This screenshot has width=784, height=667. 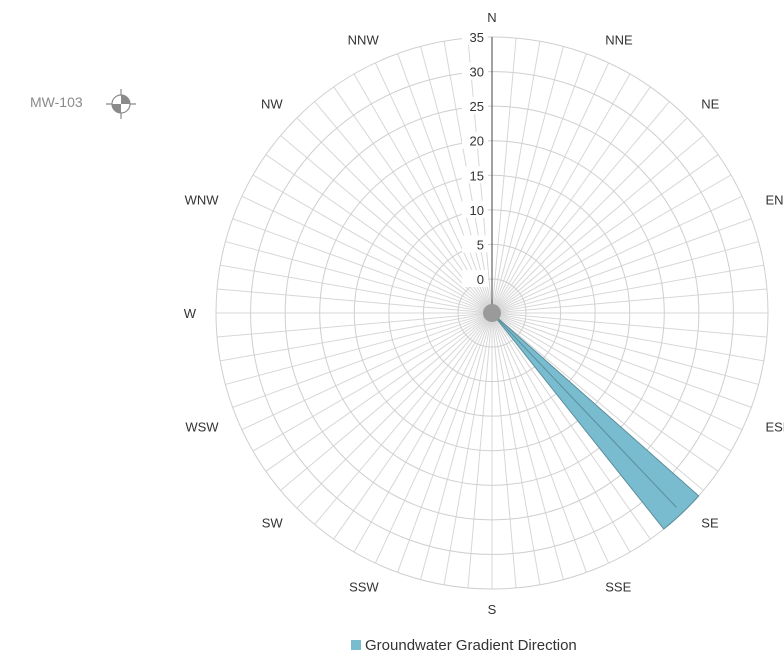 I want to click on chart-series, so click(x=591, y=417).